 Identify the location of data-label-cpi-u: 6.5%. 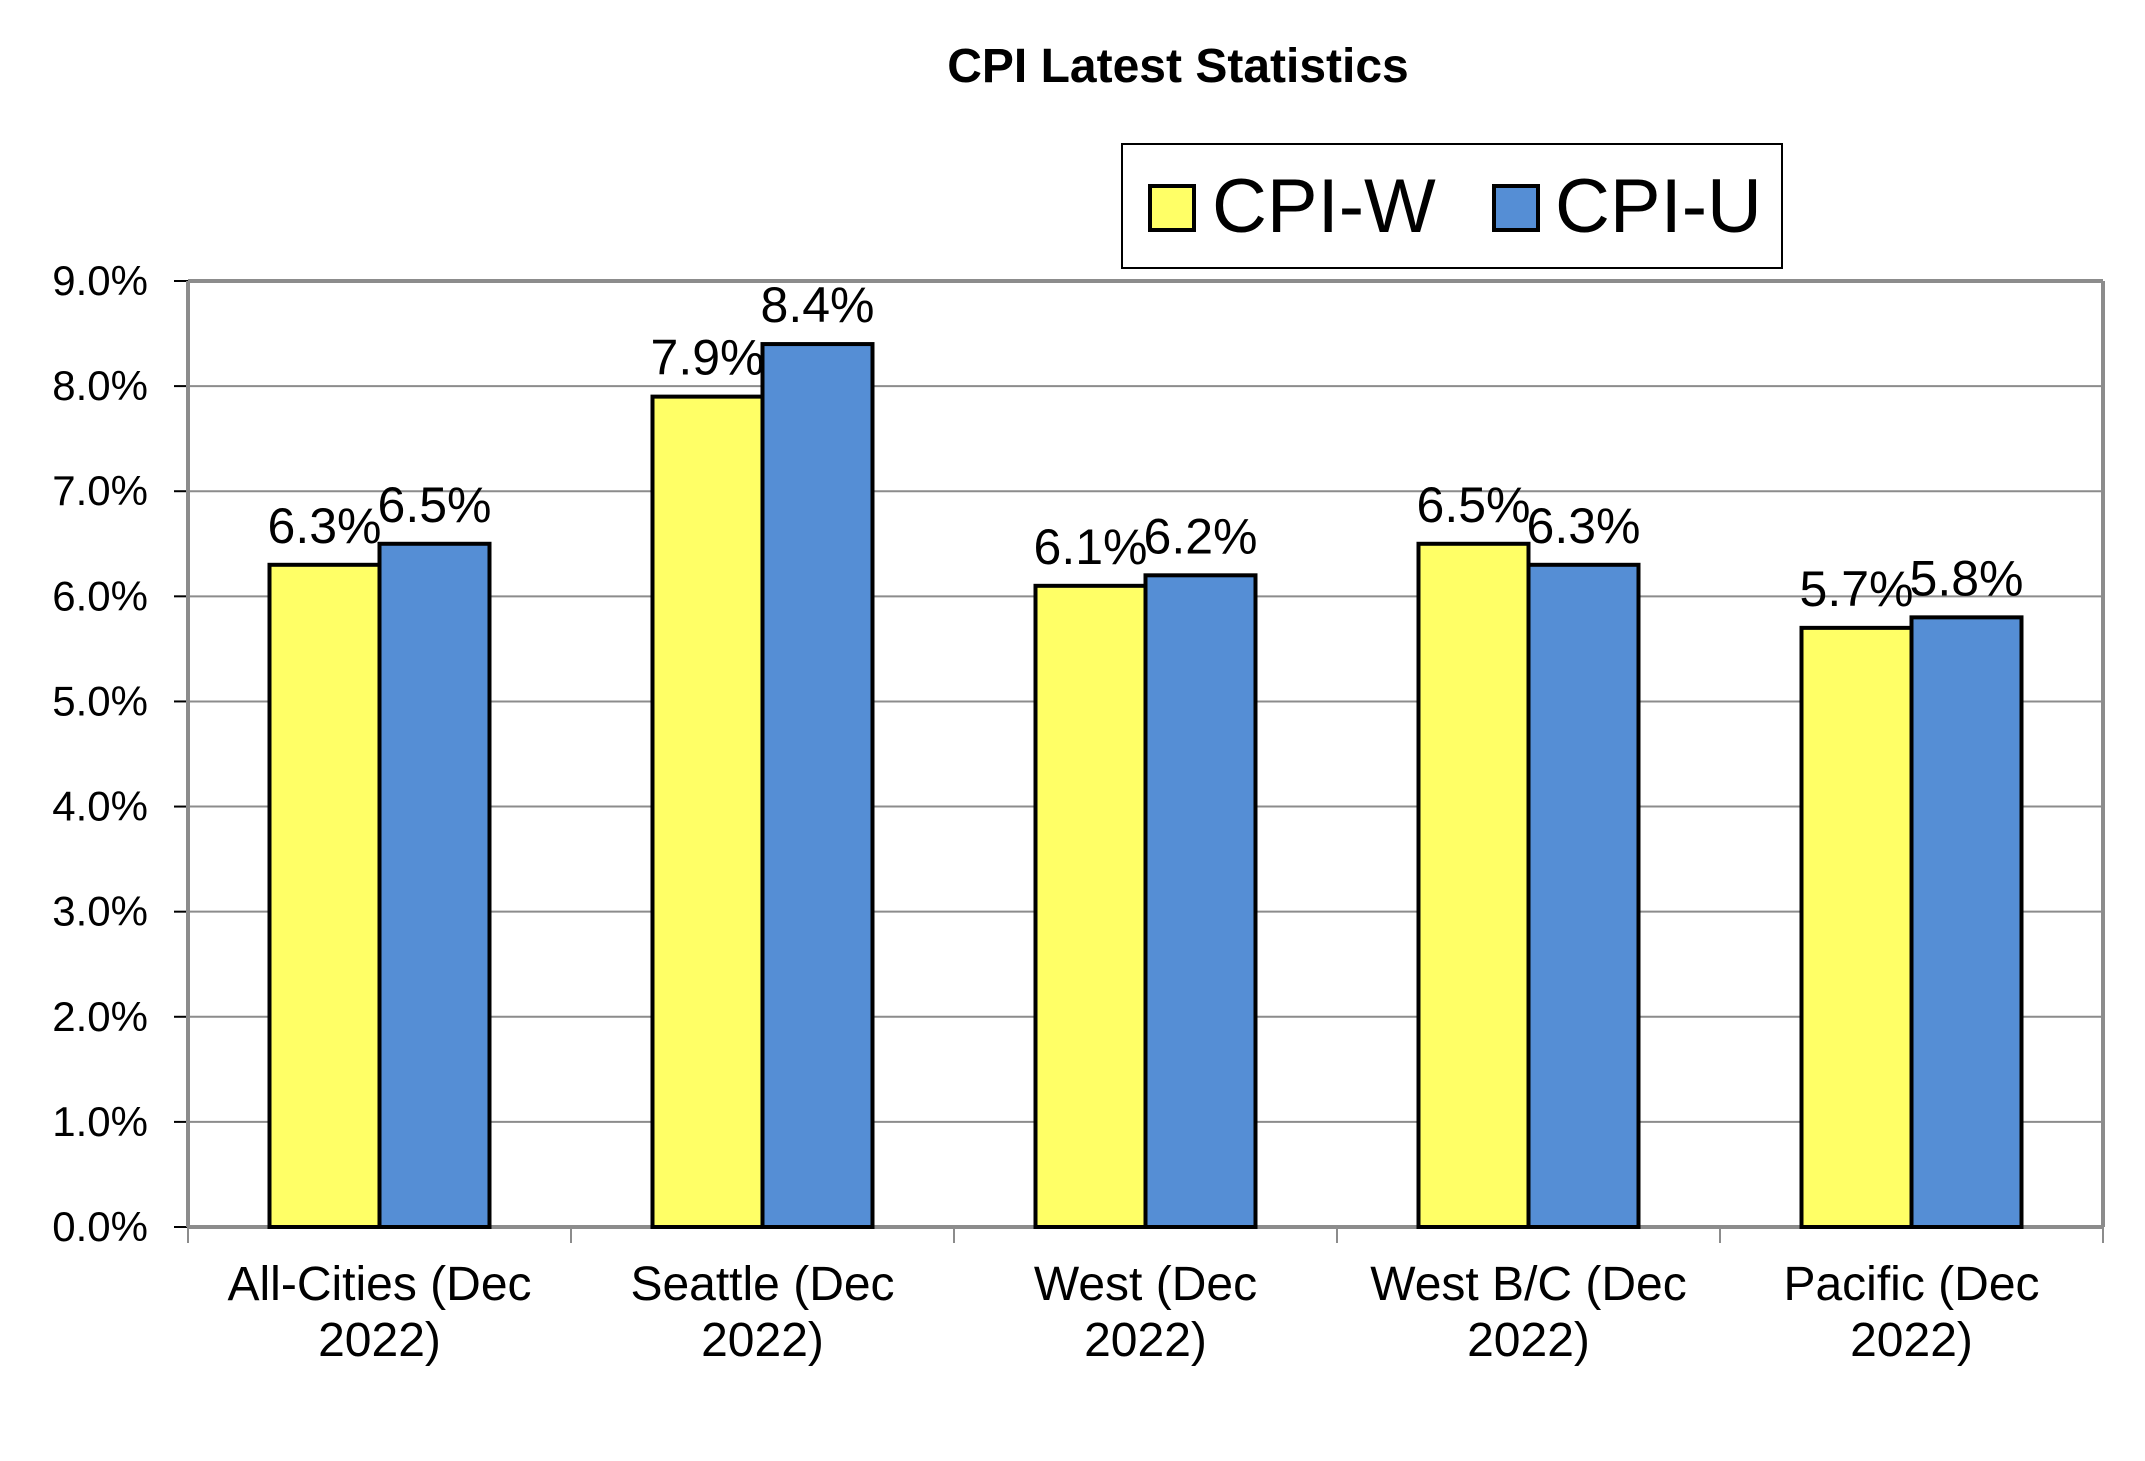
(435, 505).